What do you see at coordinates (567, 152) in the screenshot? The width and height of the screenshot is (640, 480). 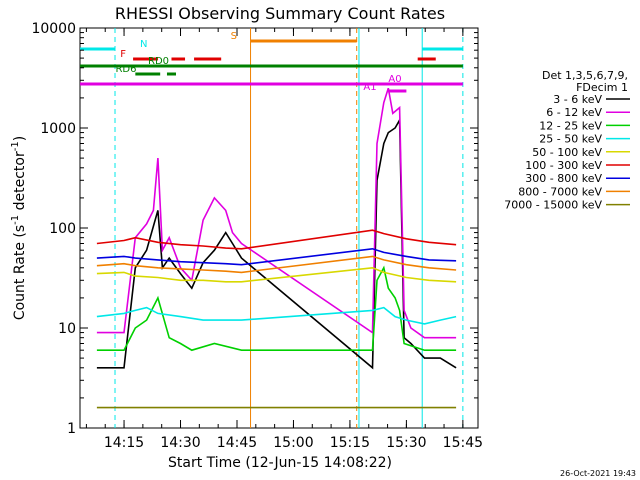 I see `legend-label-4: 50 - 100 keV` at bounding box center [567, 152].